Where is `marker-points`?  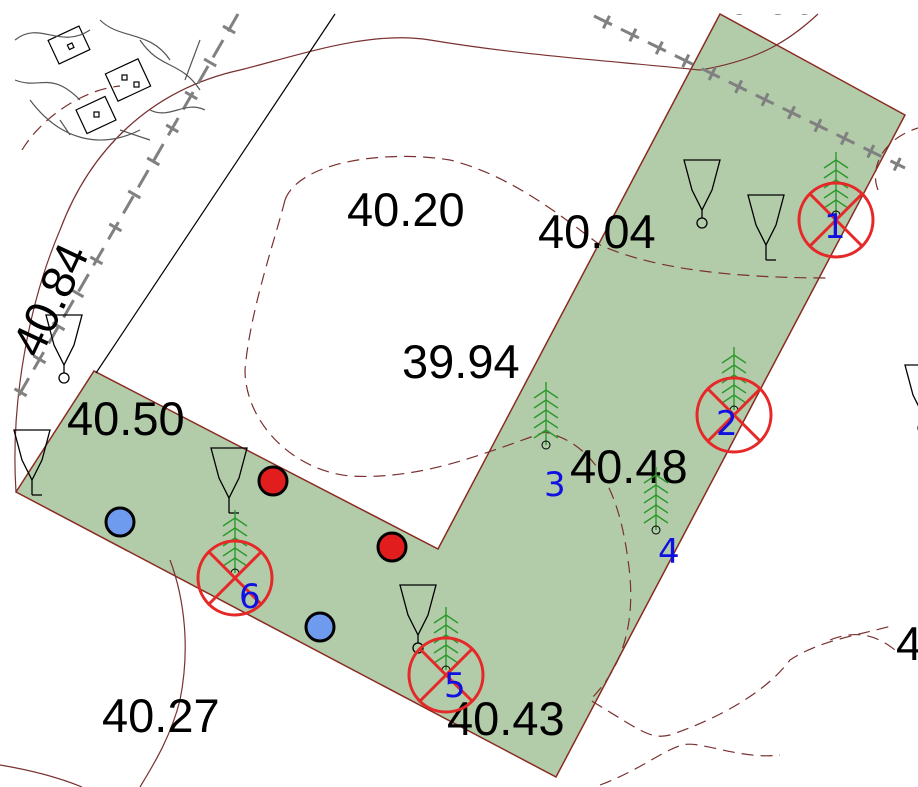 marker-points is located at coordinates (256, 554).